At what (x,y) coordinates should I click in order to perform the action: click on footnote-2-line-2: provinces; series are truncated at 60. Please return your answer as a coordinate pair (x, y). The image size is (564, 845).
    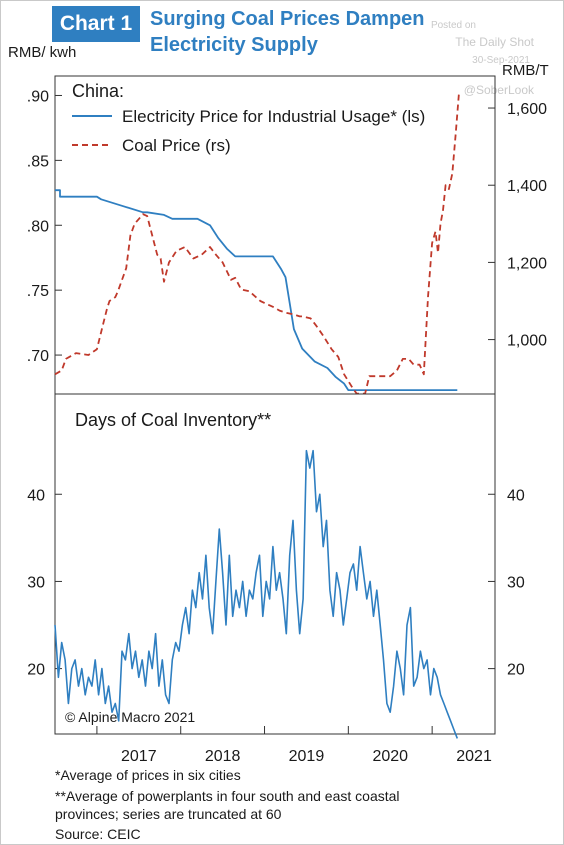
    Looking at the image, I should click on (168, 814).